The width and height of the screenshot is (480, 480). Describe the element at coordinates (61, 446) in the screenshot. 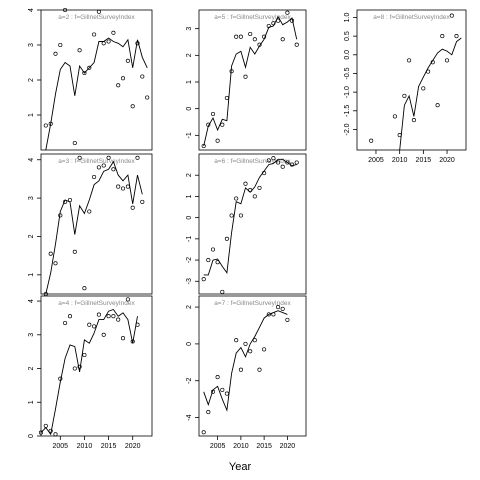

I see `x-tick-label: 2005` at that location.